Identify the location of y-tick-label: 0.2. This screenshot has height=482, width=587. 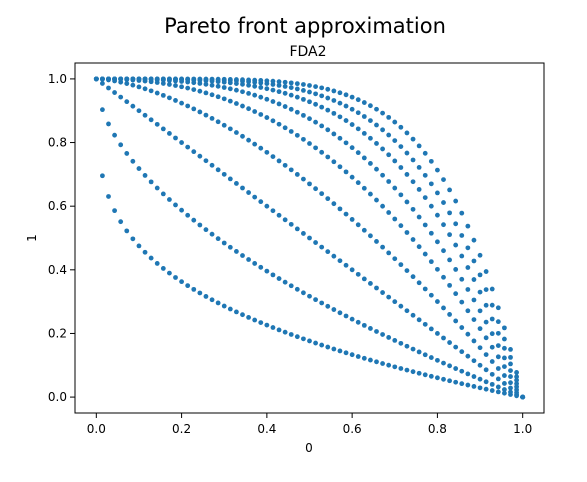
(57, 333).